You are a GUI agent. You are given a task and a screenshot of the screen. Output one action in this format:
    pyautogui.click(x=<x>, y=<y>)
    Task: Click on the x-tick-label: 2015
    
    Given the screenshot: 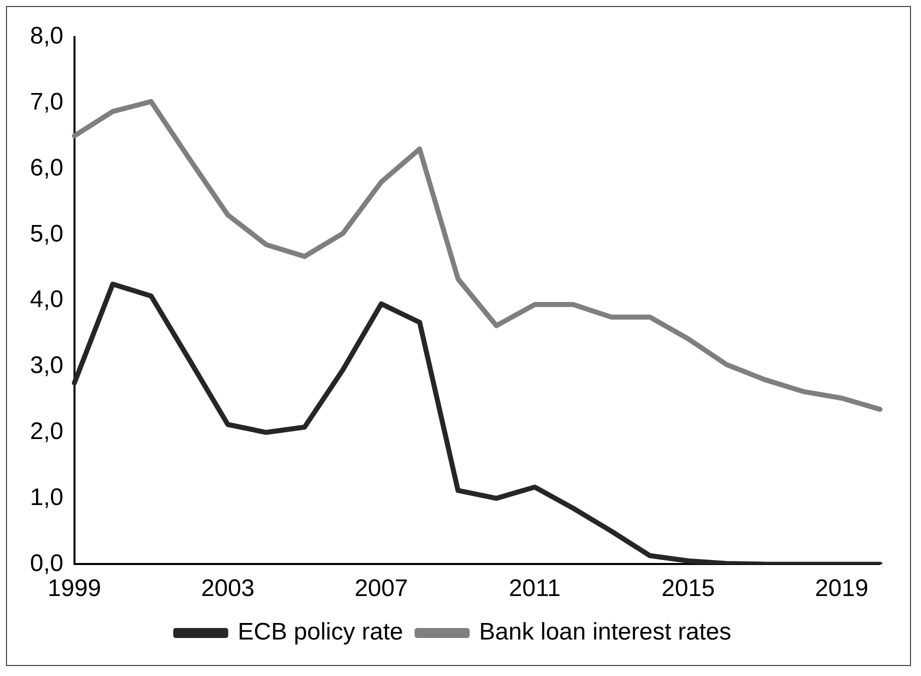 What is the action you would take?
    pyautogui.click(x=688, y=588)
    